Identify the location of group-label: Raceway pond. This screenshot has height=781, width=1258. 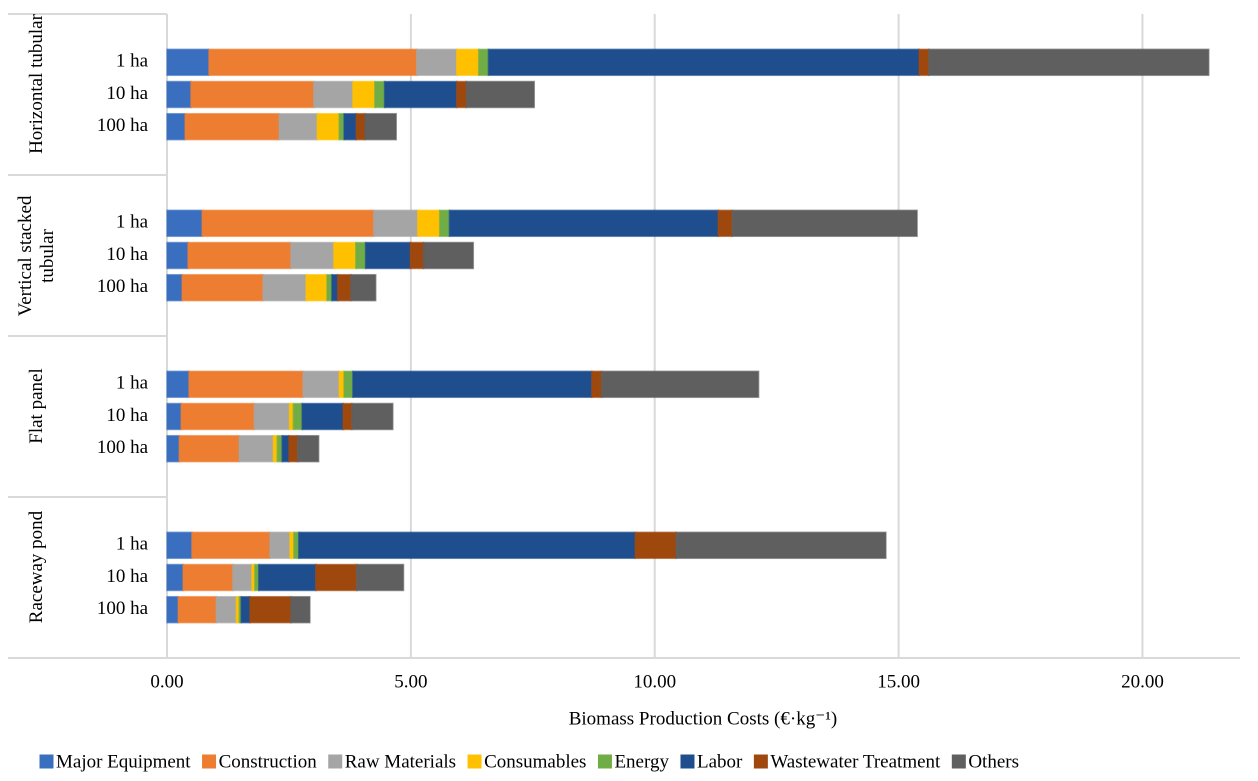
(36, 566).